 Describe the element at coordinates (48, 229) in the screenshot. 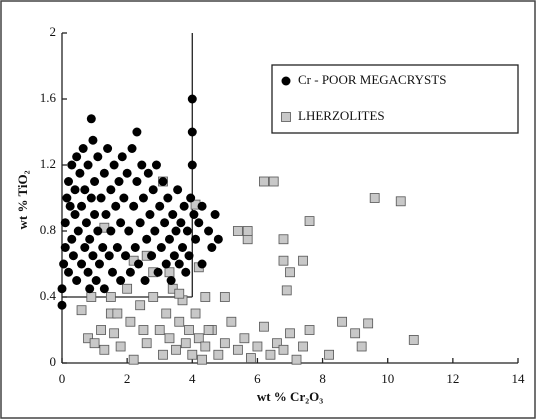

I see `y-tick-label: 0.8` at that location.